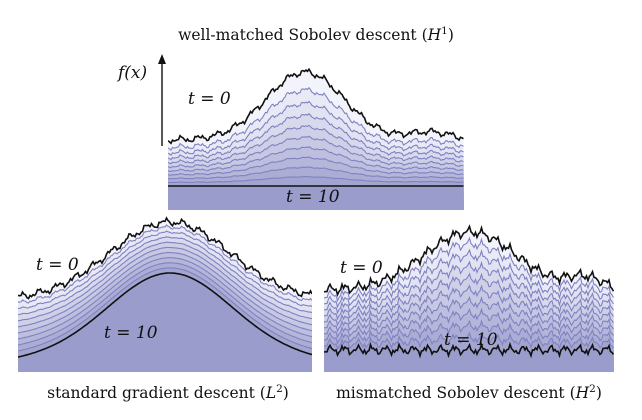 The width and height of the screenshot is (642, 420). I want to click on label-t10-right: t = 10, so click(471, 340).